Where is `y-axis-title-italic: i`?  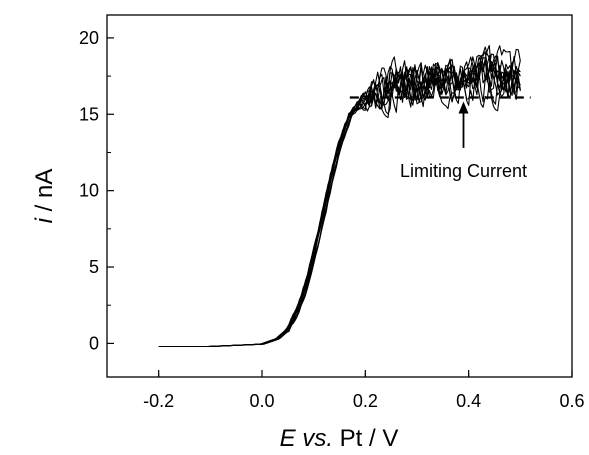
y-axis-title-italic: i is located at coordinates (44, 220).